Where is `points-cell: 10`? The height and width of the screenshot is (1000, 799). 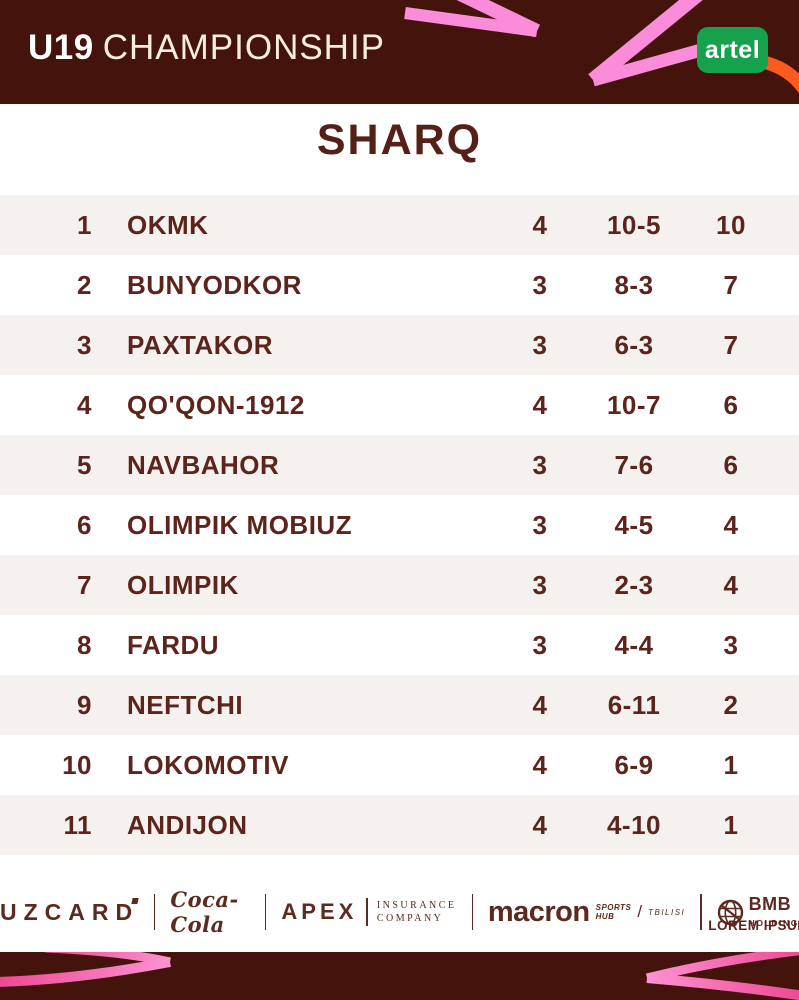 points-cell: 10 is located at coordinates (731, 225).